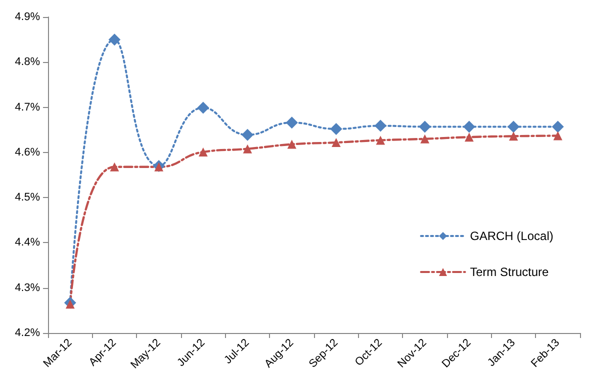  What do you see at coordinates (27, 107) in the screenshot?
I see `y-tick-label: 4.7%` at bounding box center [27, 107].